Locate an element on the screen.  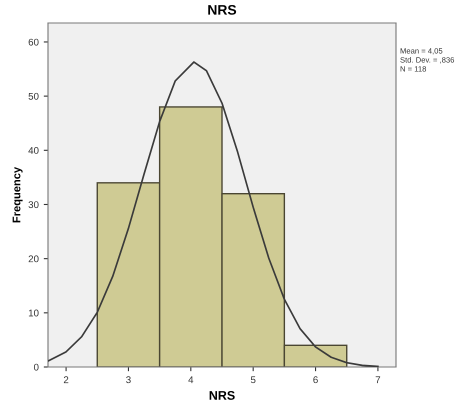
x-tick-label: 5 is located at coordinates (253, 380).